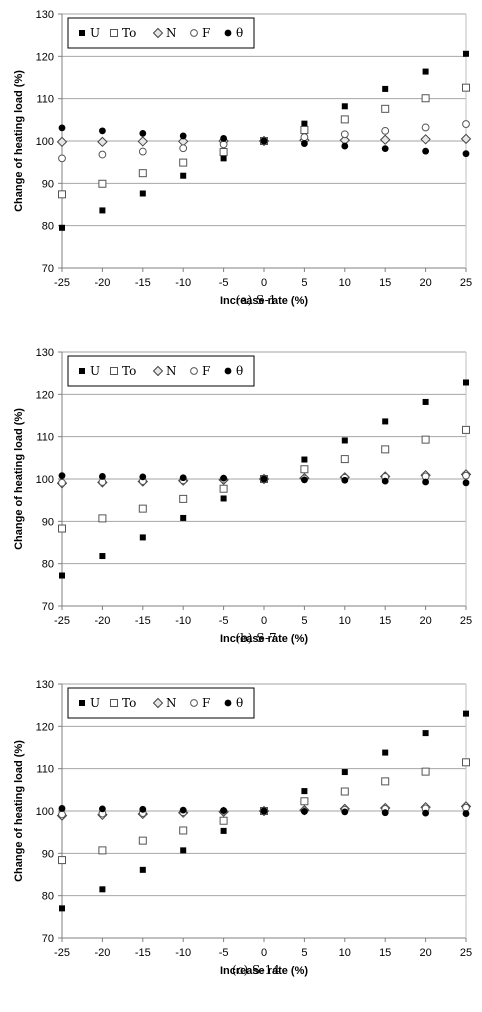 The width and height of the screenshot is (482, 1012). What do you see at coordinates (345, 283) in the screenshot?
I see `x-tick-label: 10` at bounding box center [345, 283].